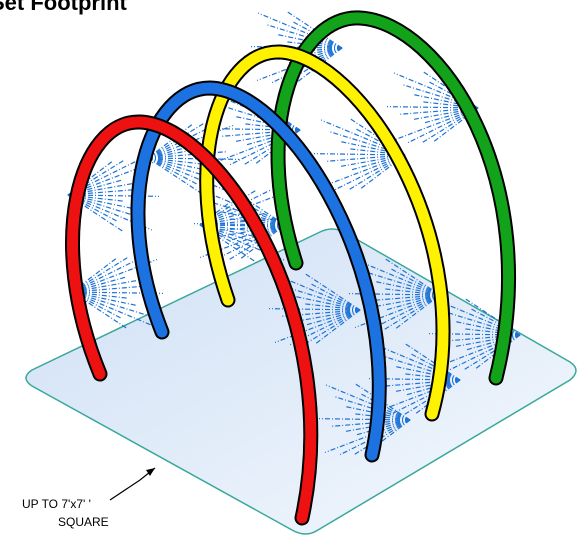 This screenshot has width=580, height=546. Describe the element at coordinates (64, 7) in the screenshot. I see `title: Set Footprint` at that location.